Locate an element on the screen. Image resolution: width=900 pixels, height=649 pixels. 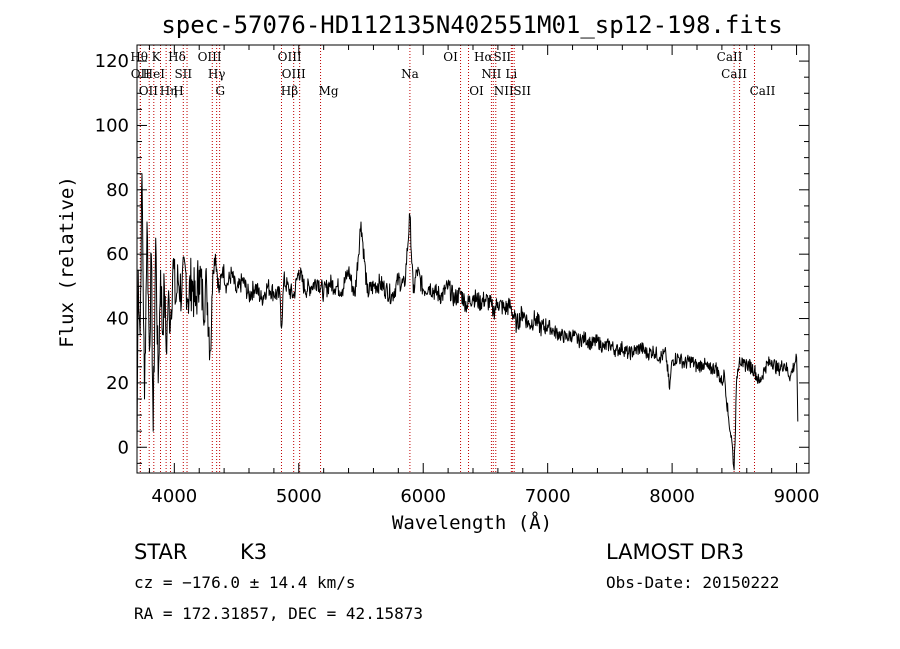
spectral-line-label: Hα is located at coordinates (483, 57).